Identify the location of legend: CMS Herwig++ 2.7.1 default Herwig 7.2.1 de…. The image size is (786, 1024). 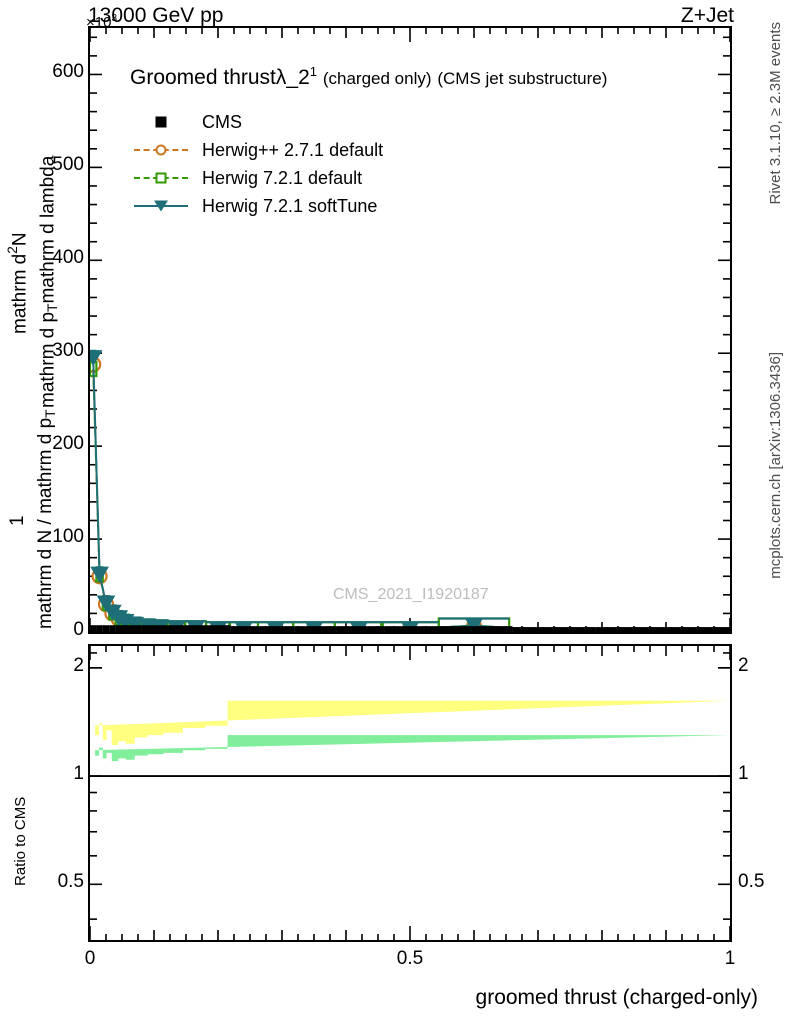
(295, 164).